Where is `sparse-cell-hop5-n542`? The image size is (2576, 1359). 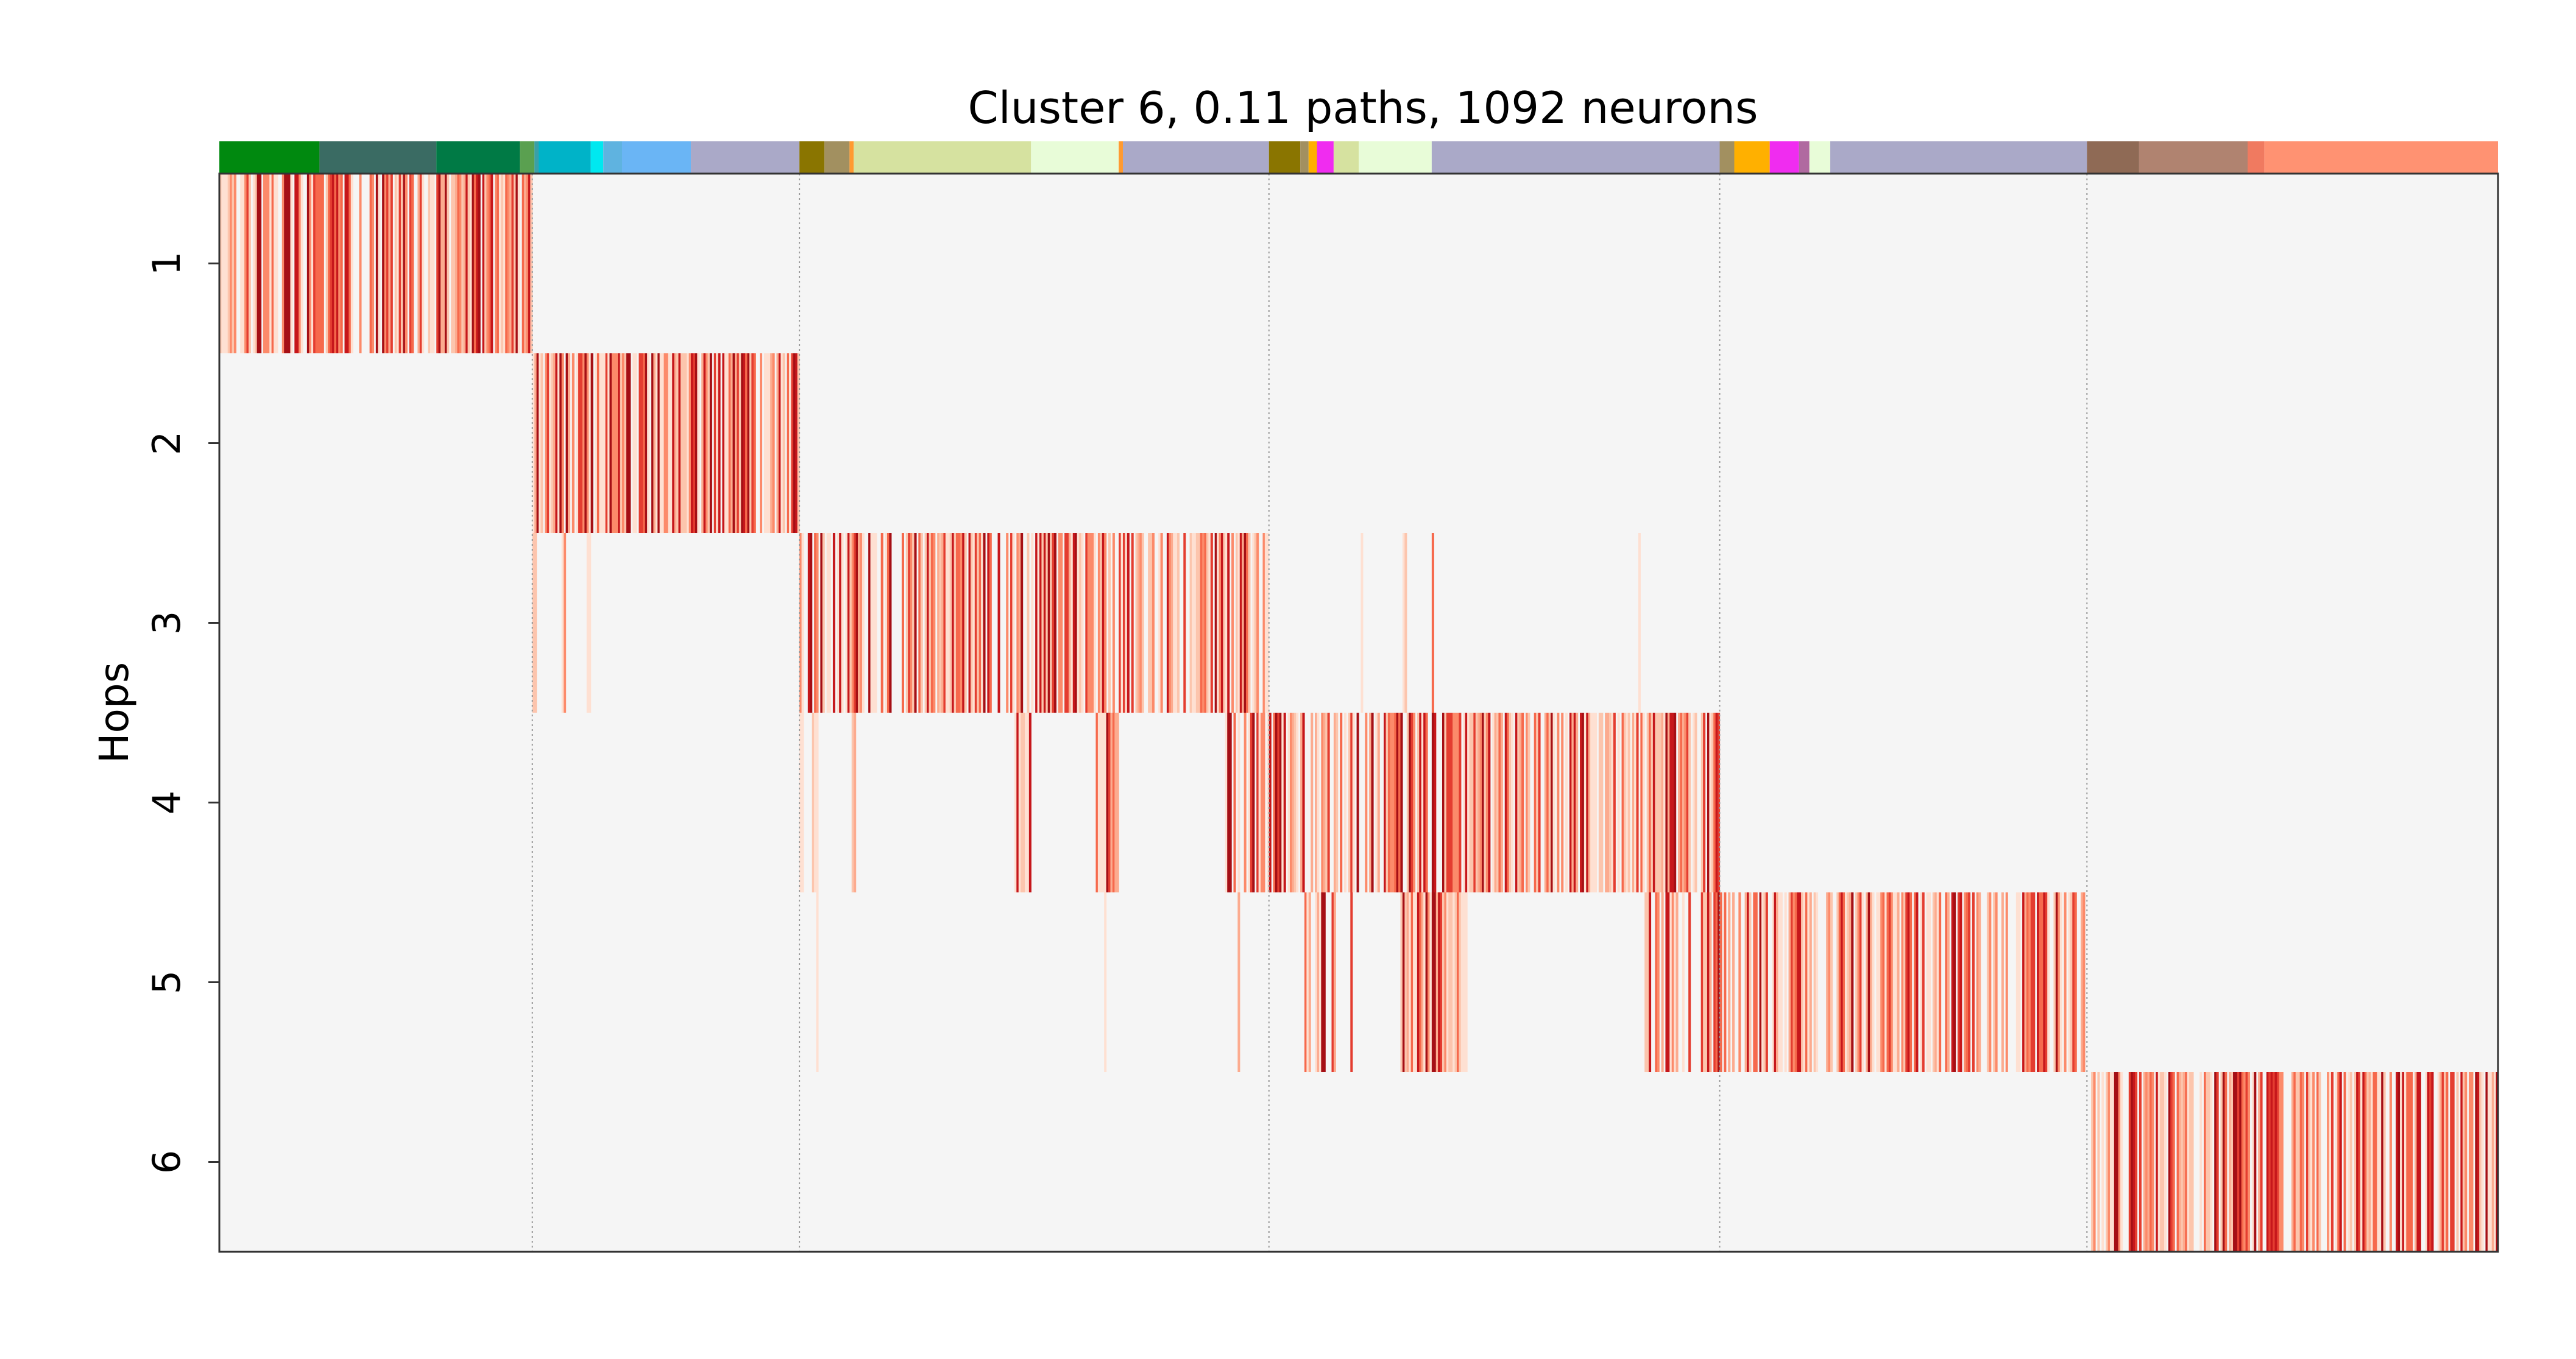 sparse-cell-hop5-n542 is located at coordinates (1351, 982).